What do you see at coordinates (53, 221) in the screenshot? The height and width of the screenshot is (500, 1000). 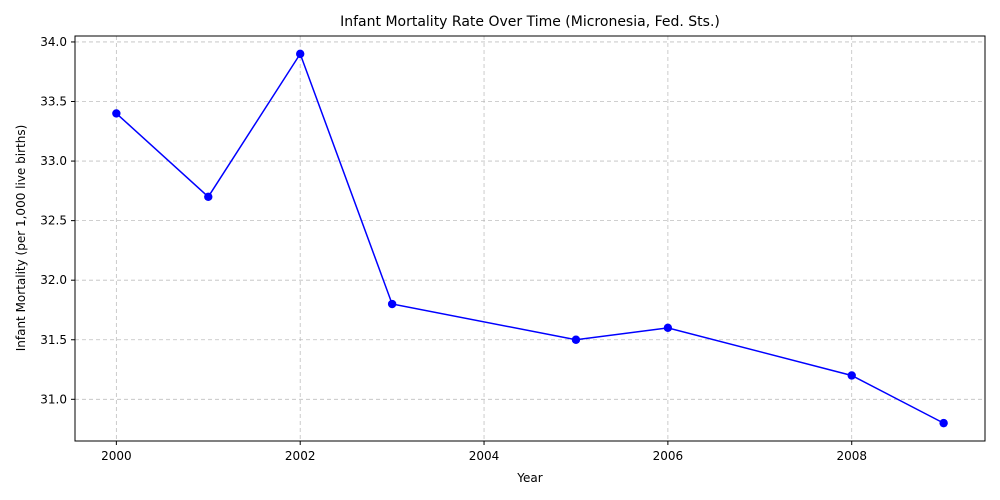 I see `y-tick-label: 32.5` at bounding box center [53, 221].